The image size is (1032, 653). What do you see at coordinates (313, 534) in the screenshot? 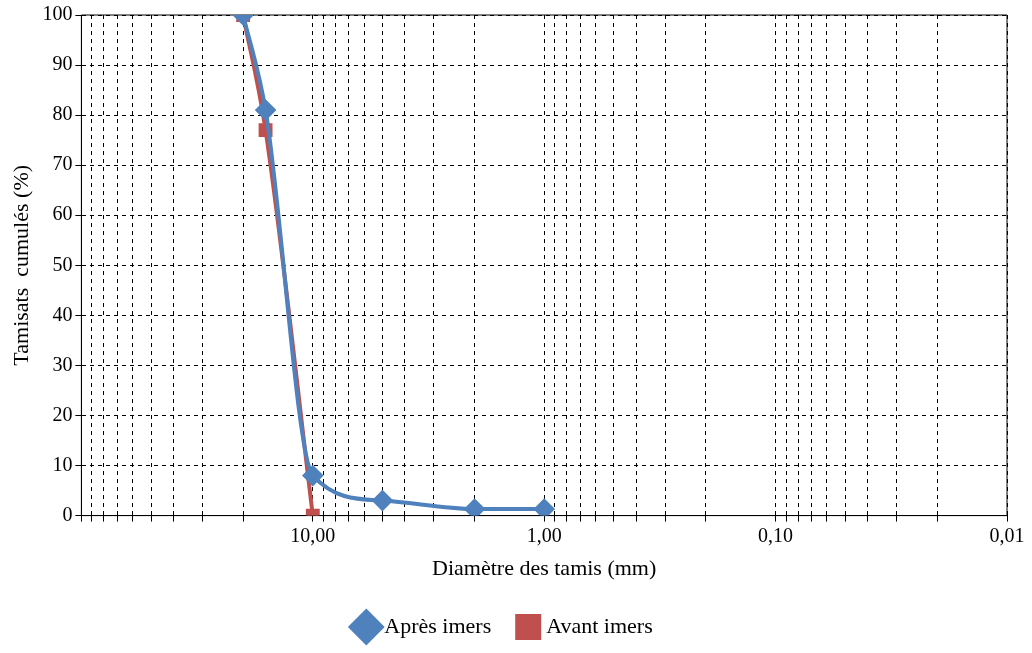
I see `x-tick-label: 10,00` at bounding box center [313, 534].